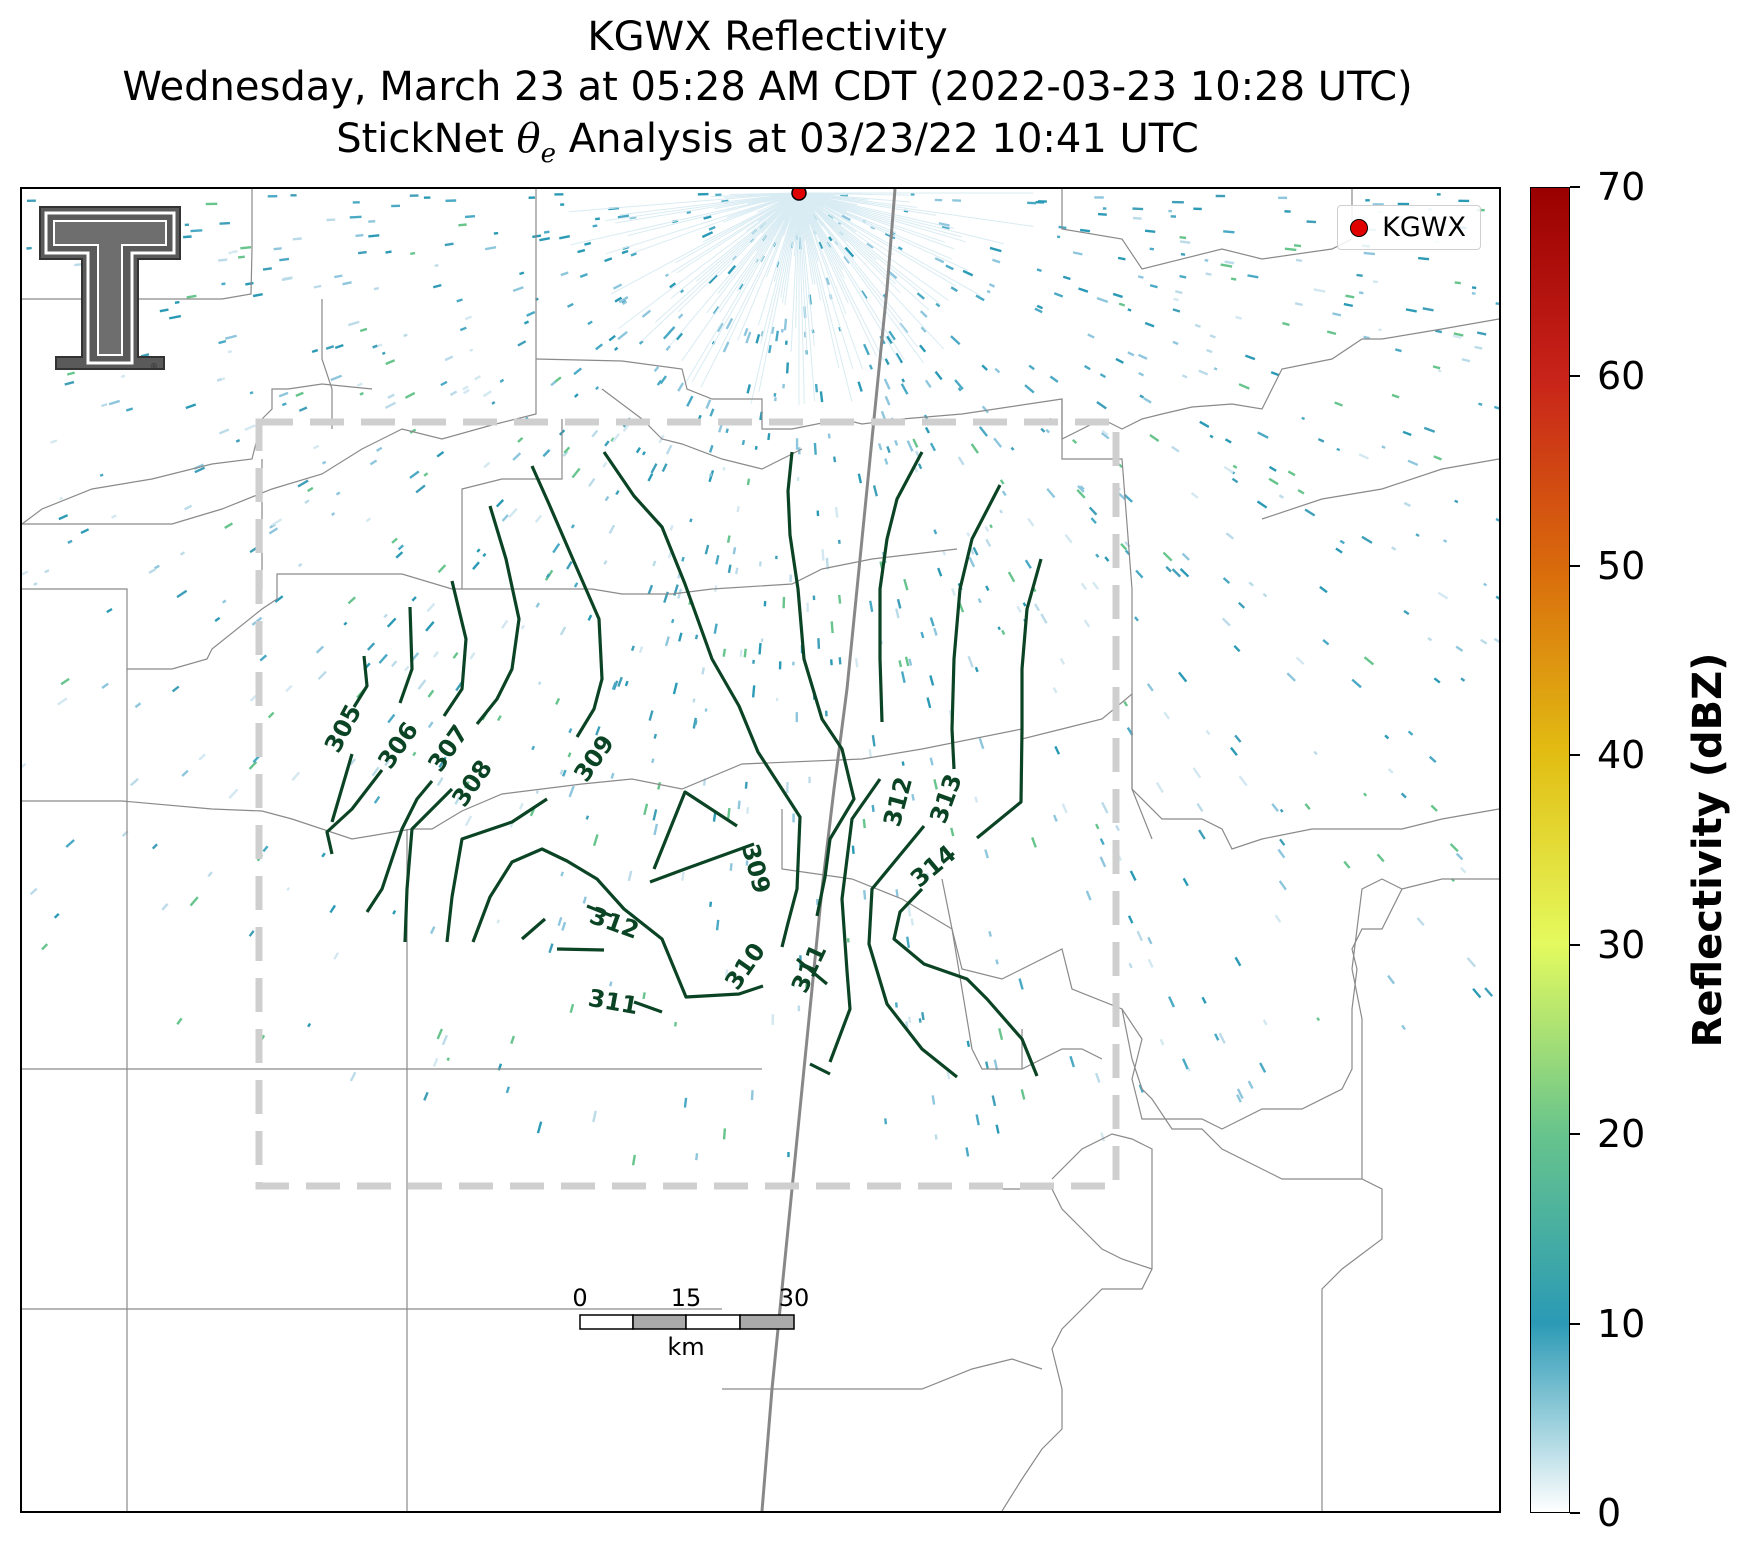  I want to click on colorbar-tick-label: 40, so click(1621, 755).